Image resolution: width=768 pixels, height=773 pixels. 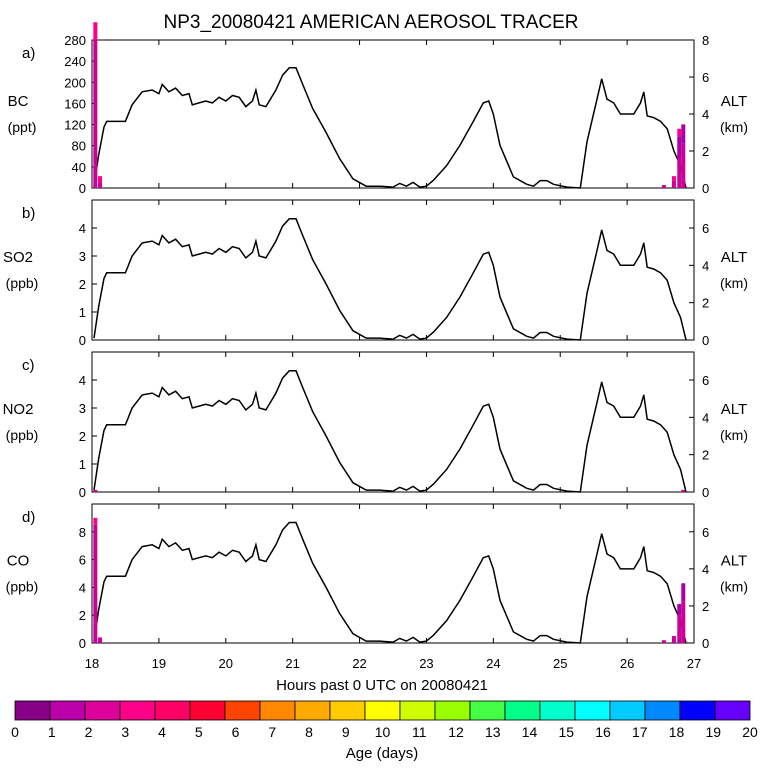 I want to click on colorbar-tick-label: 2, so click(x=89, y=732).